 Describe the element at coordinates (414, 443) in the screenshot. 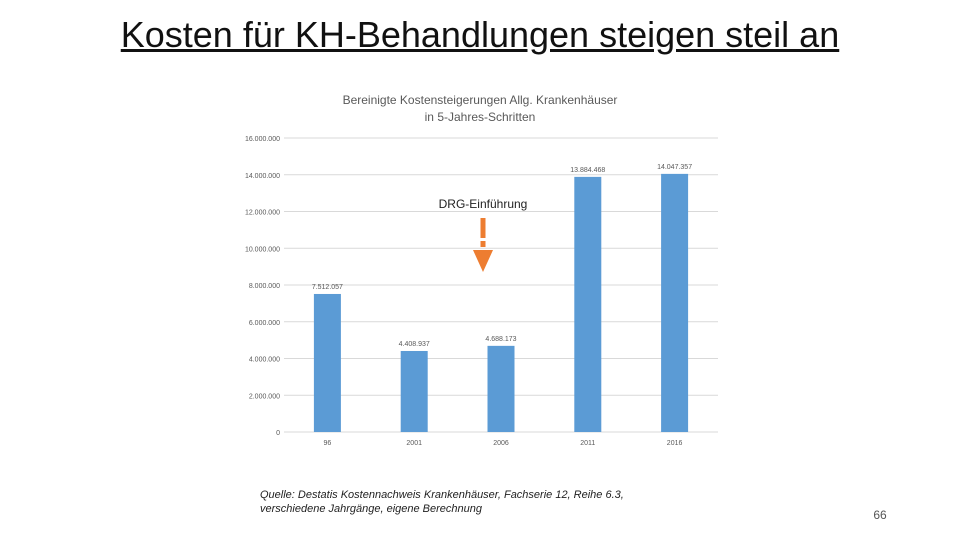

I see `x-tick-label: 2001` at that location.